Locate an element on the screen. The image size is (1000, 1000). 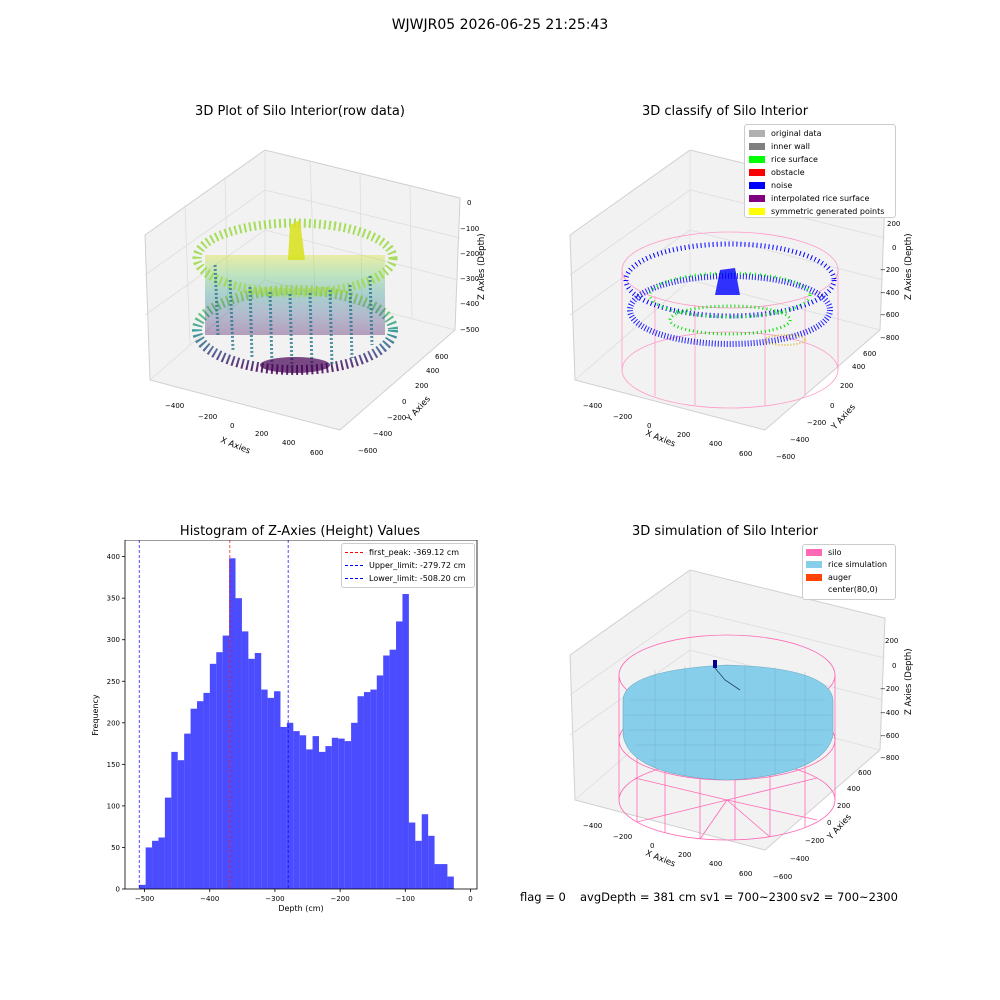
legend-entry: original data is located at coordinates (816, 133).